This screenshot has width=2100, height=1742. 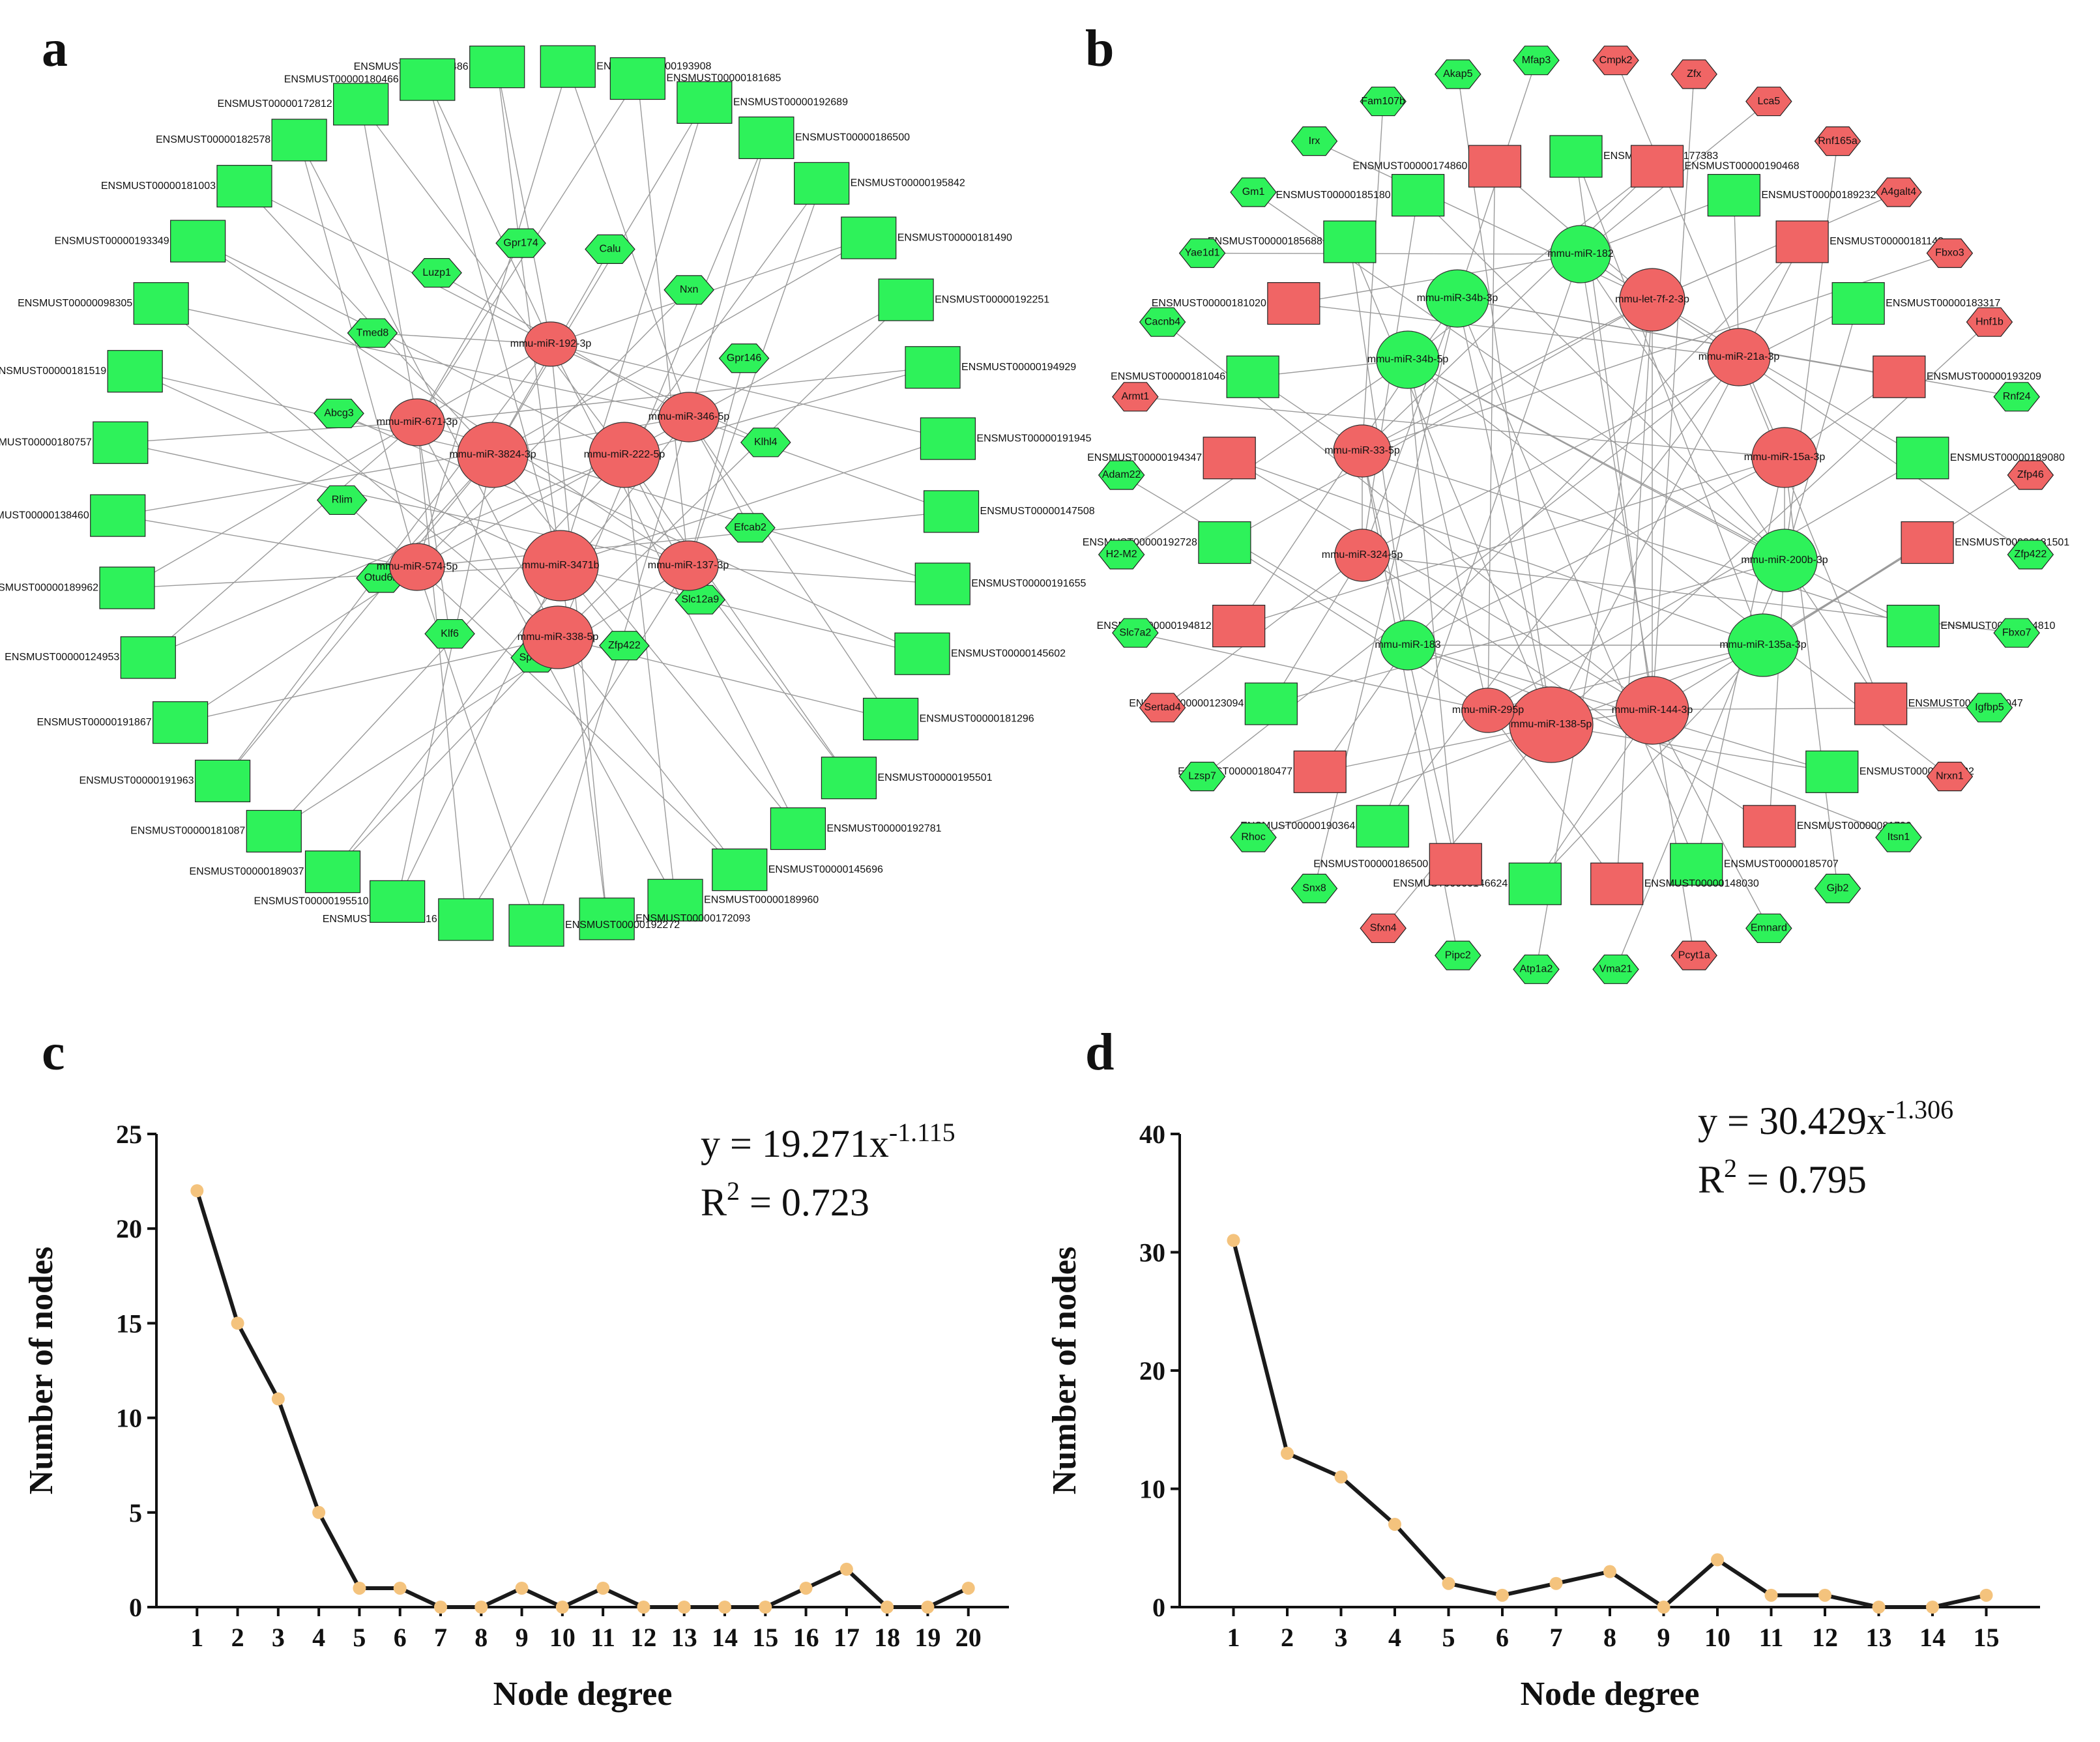 What do you see at coordinates (373, 332) in the screenshot?
I see `gene-label: Tmed8` at bounding box center [373, 332].